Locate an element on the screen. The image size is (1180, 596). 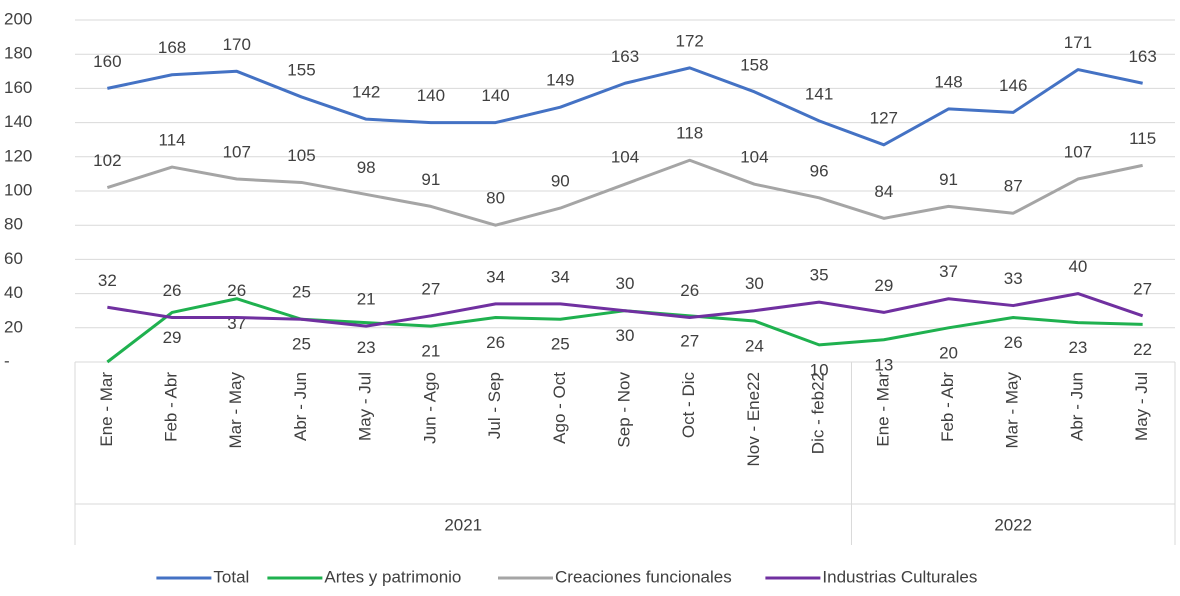
data-label: 80 is located at coordinates (495, 198).